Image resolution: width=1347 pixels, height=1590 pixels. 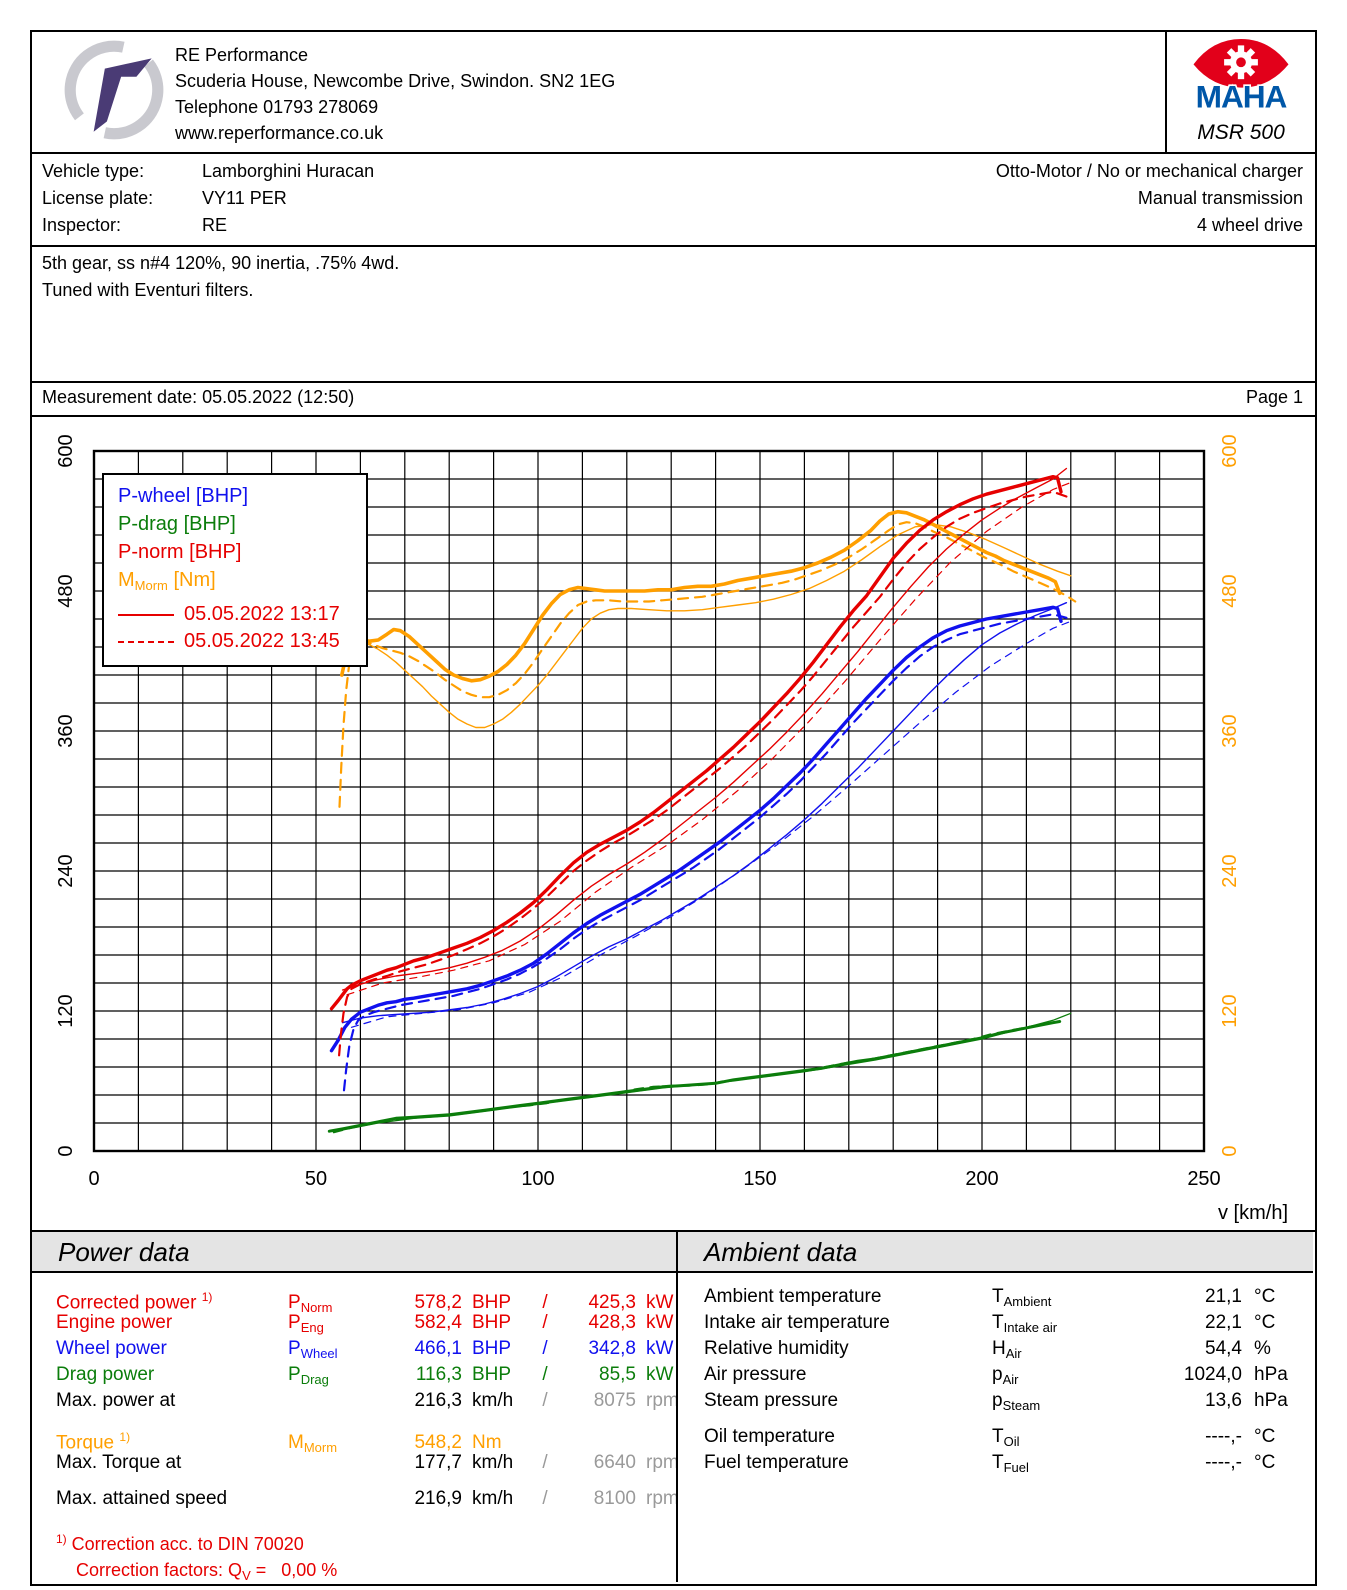 What do you see at coordinates (1220, 198) in the screenshot?
I see `transmission-type: Manual transmission` at bounding box center [1220, 198].